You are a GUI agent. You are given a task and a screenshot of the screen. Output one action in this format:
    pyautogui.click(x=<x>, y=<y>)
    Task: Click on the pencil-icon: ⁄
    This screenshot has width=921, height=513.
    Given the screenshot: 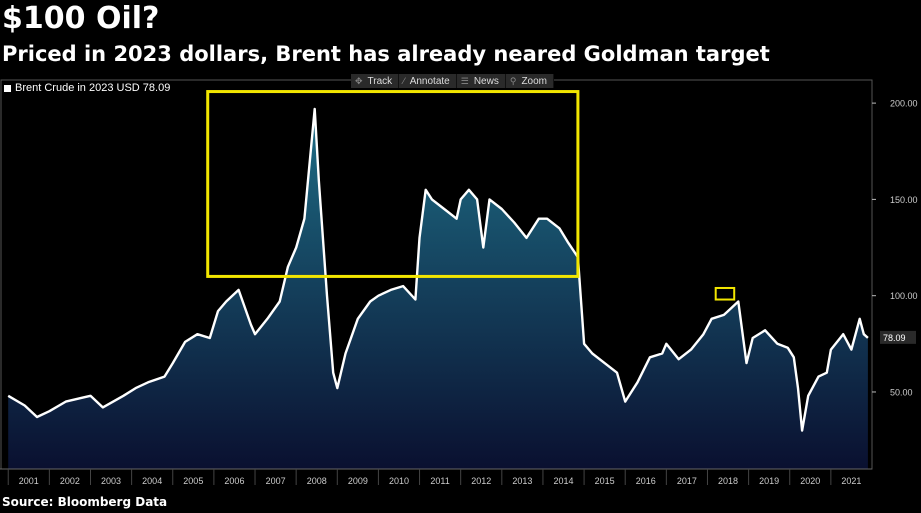 What is the action you would take?
    pyautogui.click(x=404, y=81)
    